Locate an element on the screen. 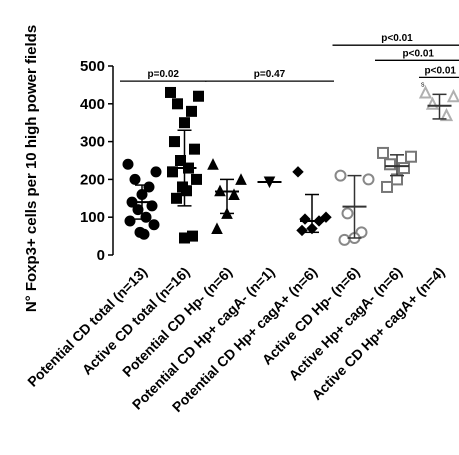 This screenshot has width=459, height=455. y-axis-label: N° Foxp3+ cells per 10 high power fields is located at coordinates (31, 168).